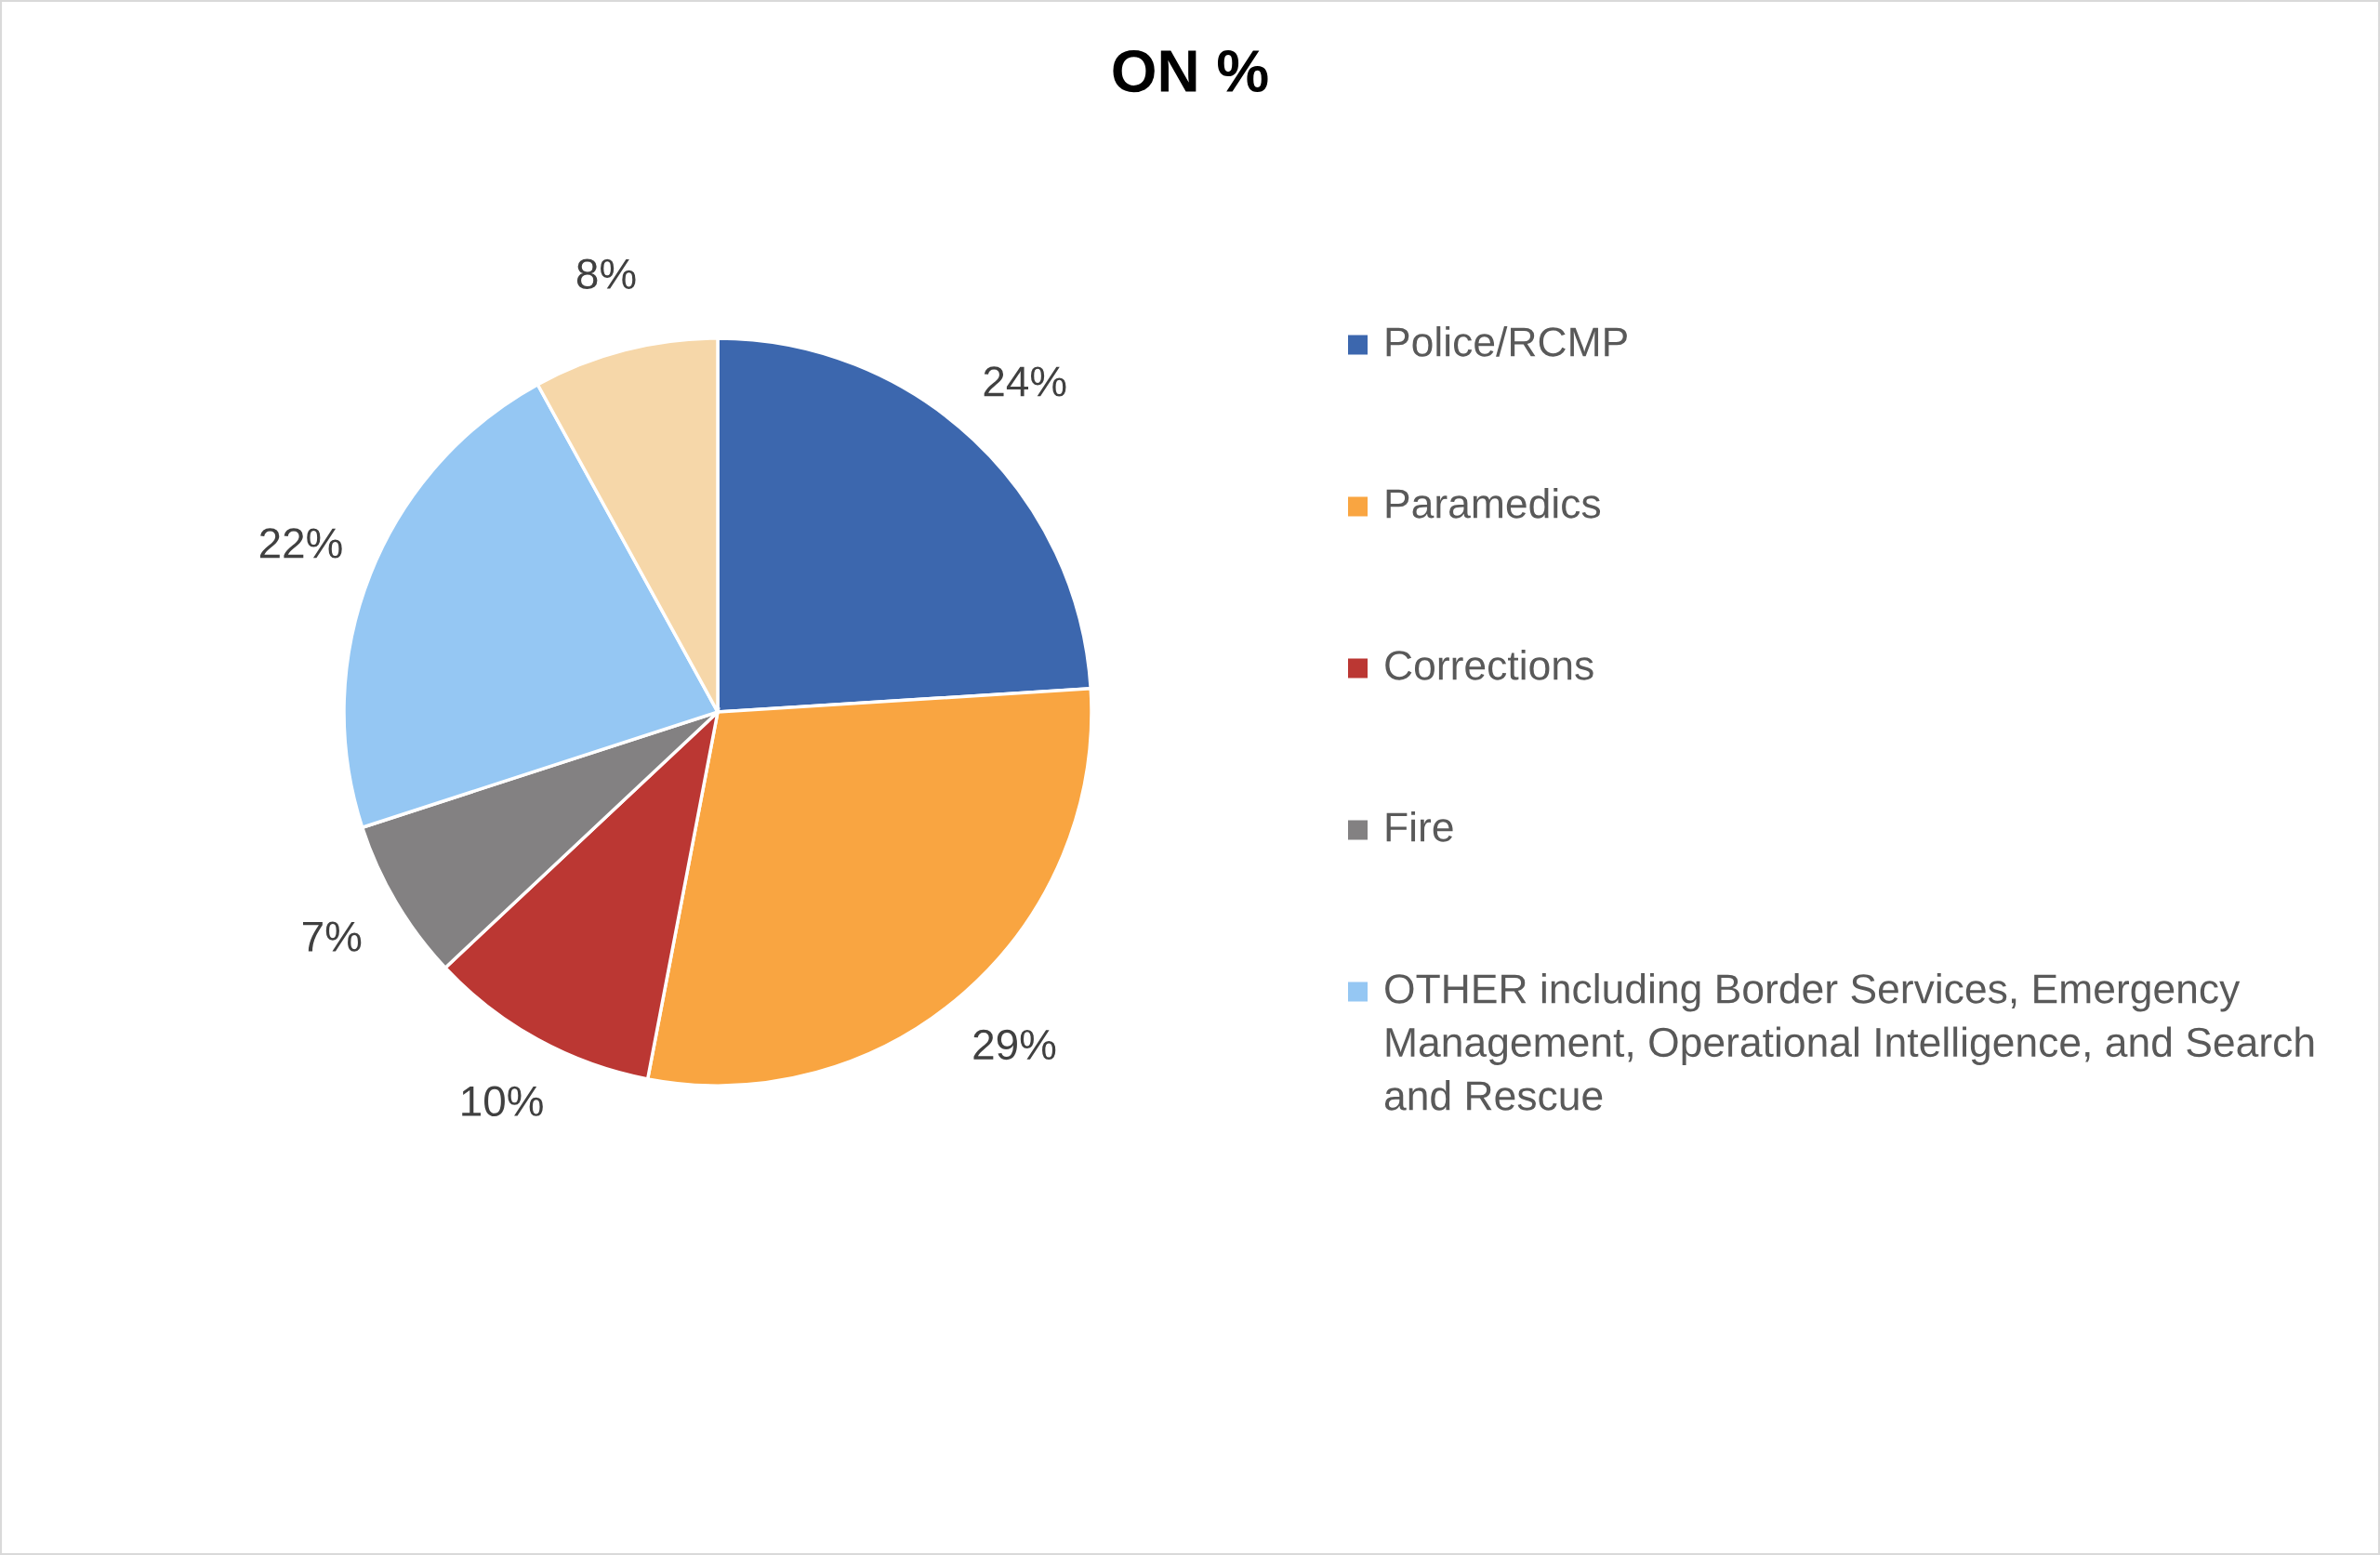 Image resolution: width=2380 pixels, height=1555 pixels. Describe the element at coordinates (1493, 503) in the screenshot. I see `legend-label: Paramedics` at that location.